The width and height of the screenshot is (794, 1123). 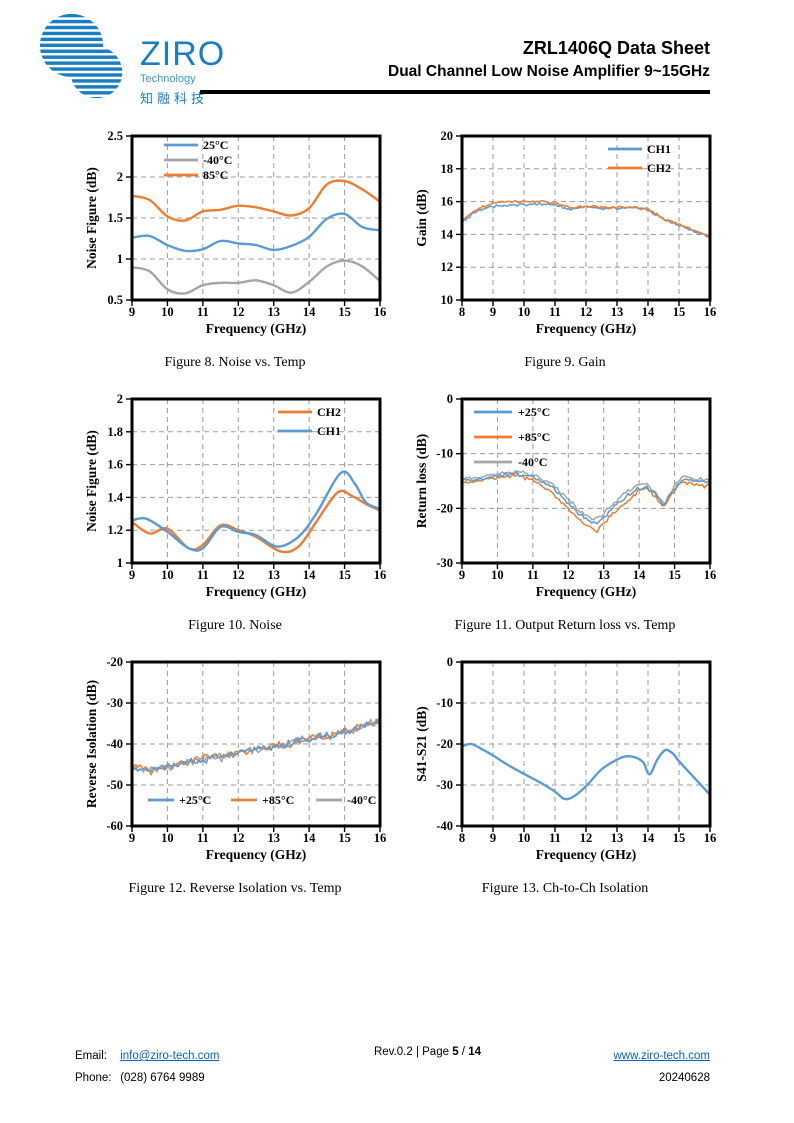 What do you see at coordinates (684, 1077) in the screenshot?
I see `doc-date: 20240628` at bounding box center [684, 1077].